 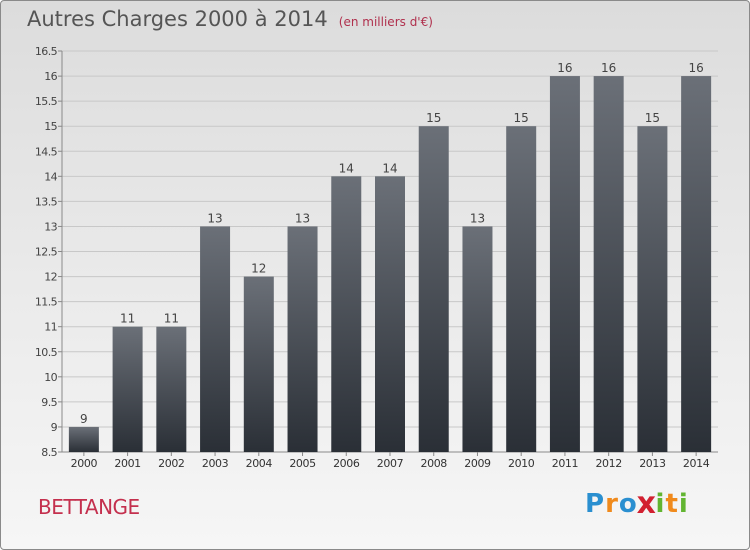 What do you see at coordinates (177, 19) in the screenshot?
I see `chart-title: Autres Charges 2000 à 2014` at bounding box center [177, 19].